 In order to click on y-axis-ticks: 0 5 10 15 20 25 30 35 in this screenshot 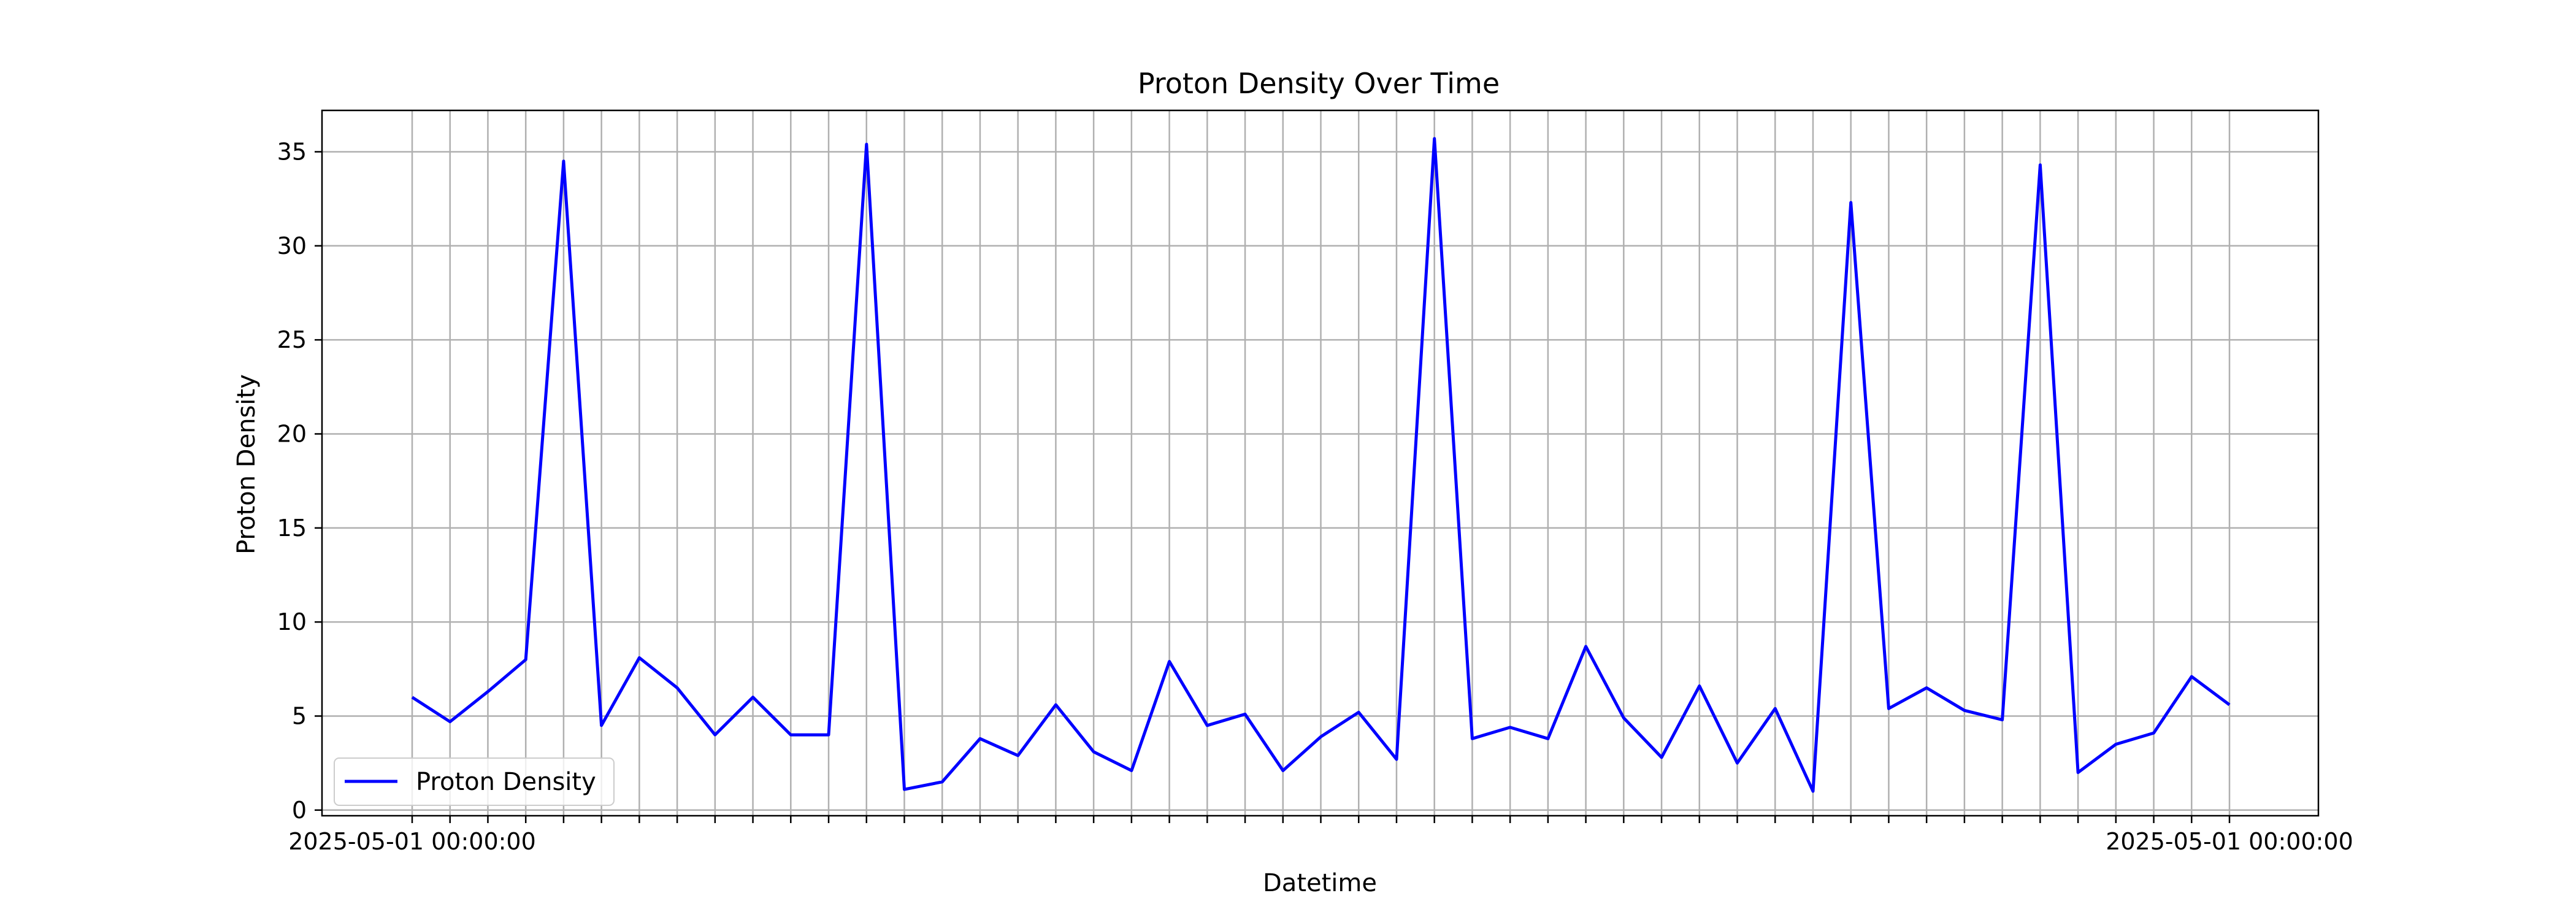, I will do `click(299, 481)`.